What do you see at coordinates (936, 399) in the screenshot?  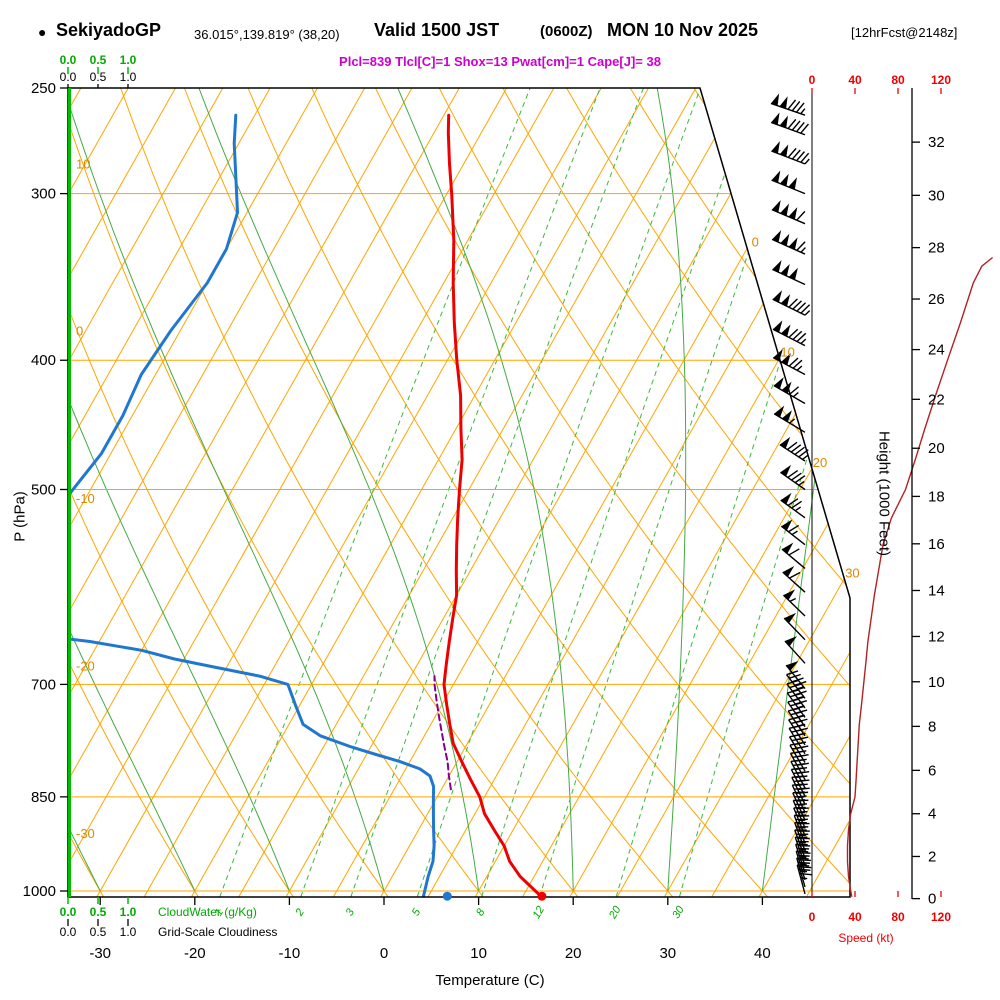 I see `svg-text: 22` at bounding box center [936, 399].